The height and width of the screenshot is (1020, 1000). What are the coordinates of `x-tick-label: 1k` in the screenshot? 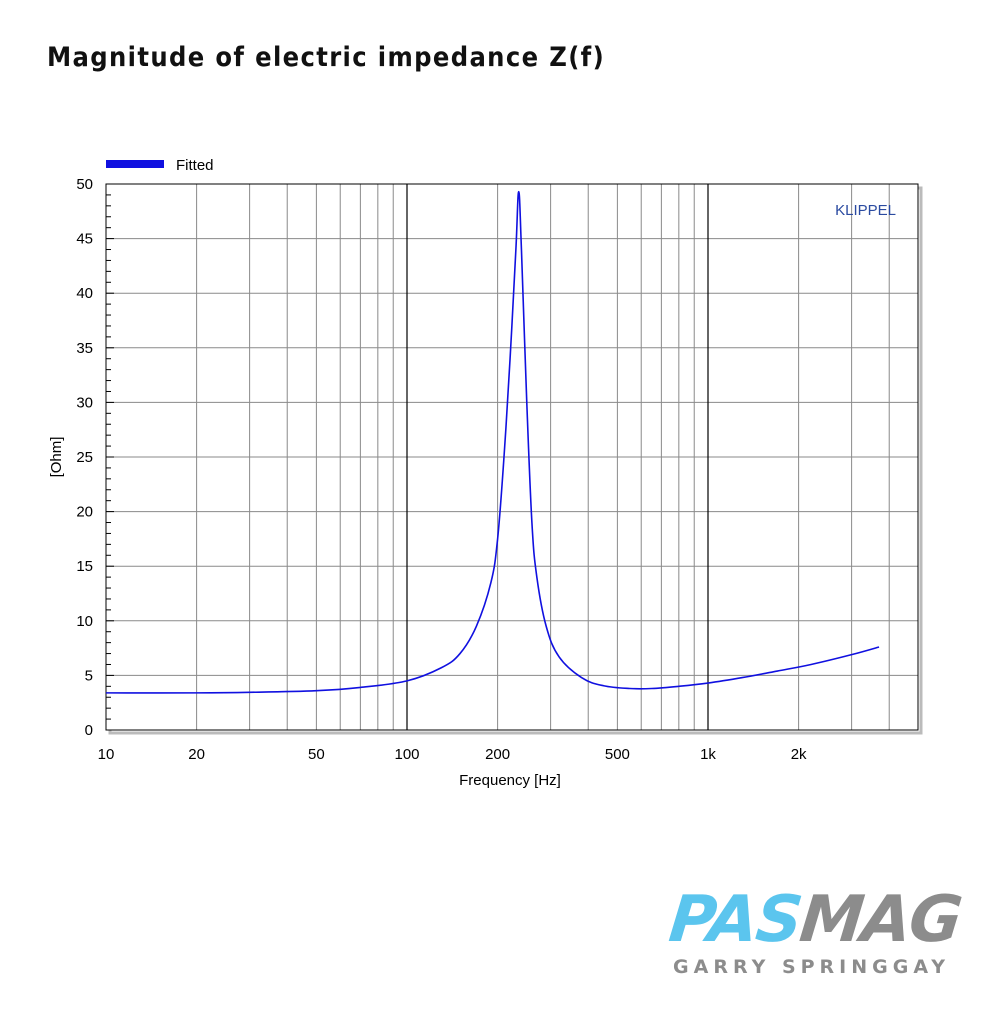 It's located at (708, 754).